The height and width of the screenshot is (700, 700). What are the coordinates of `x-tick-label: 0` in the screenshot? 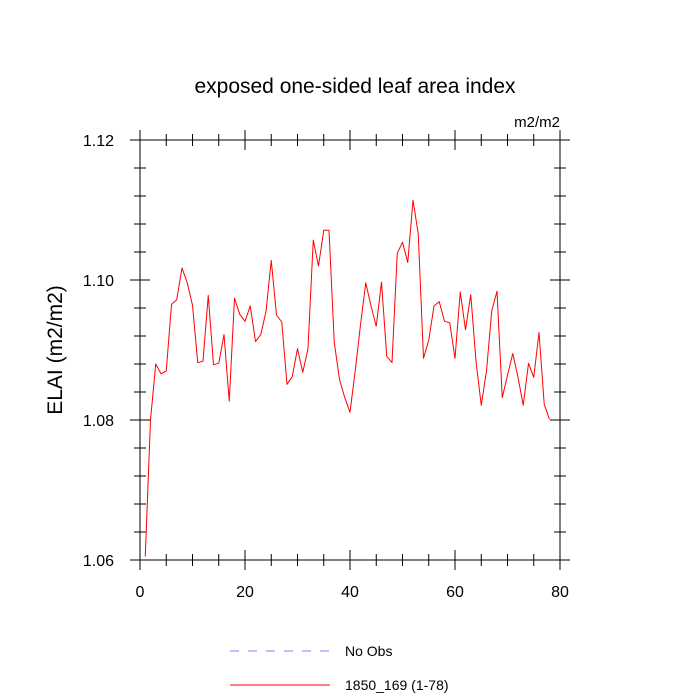 It's located at (140, 592).